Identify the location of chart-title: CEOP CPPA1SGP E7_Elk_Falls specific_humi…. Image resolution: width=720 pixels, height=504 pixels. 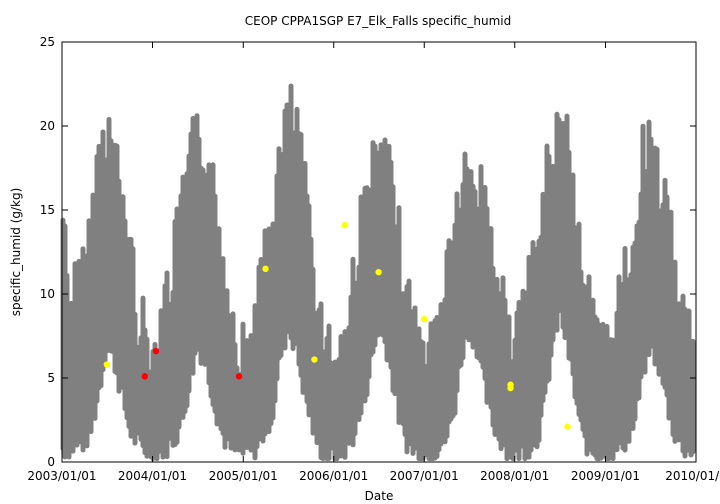
(378, 21).